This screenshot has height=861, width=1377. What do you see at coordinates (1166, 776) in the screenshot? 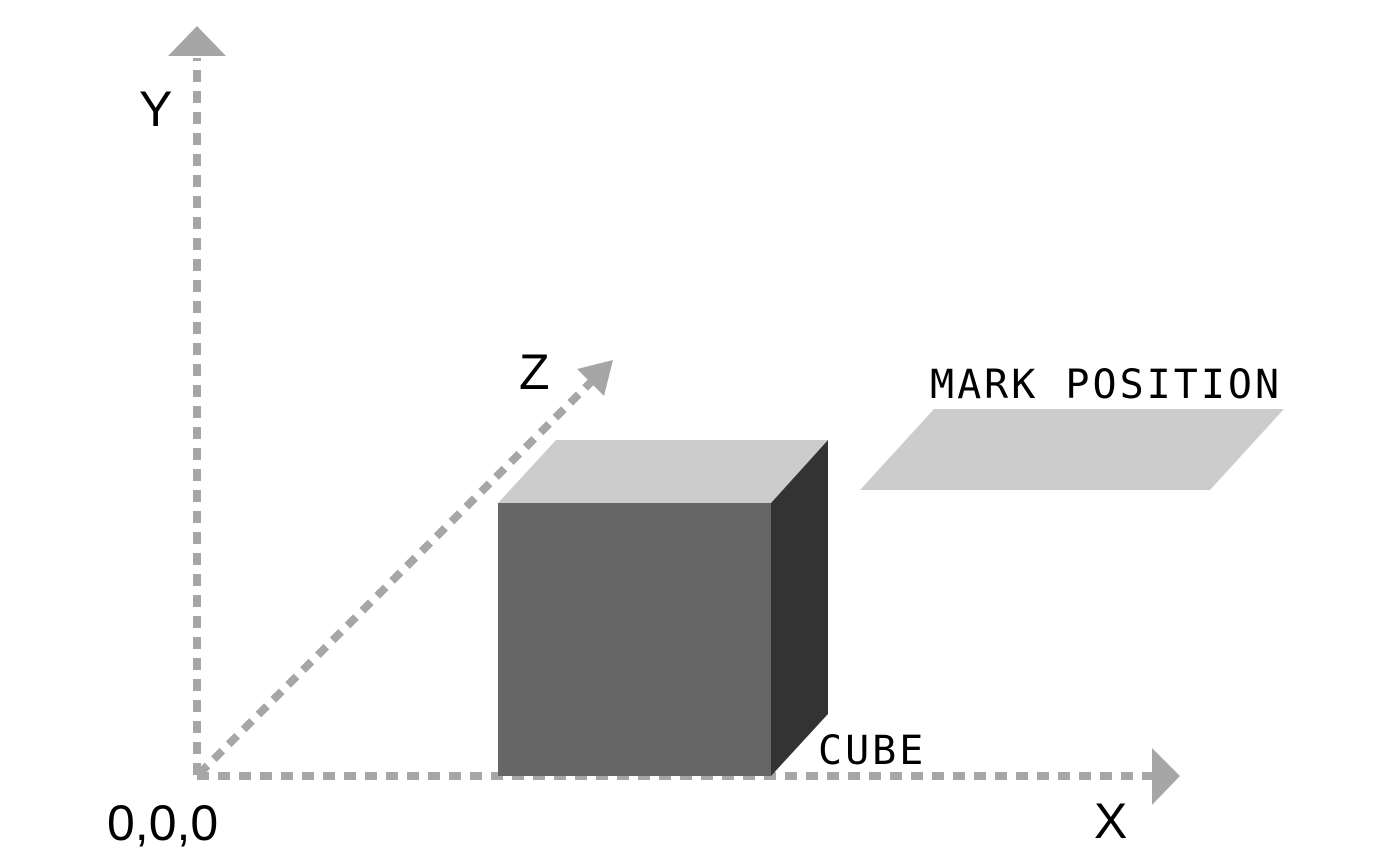
I see `x-axis-arrowhead` at bounding box center [1166, 776].